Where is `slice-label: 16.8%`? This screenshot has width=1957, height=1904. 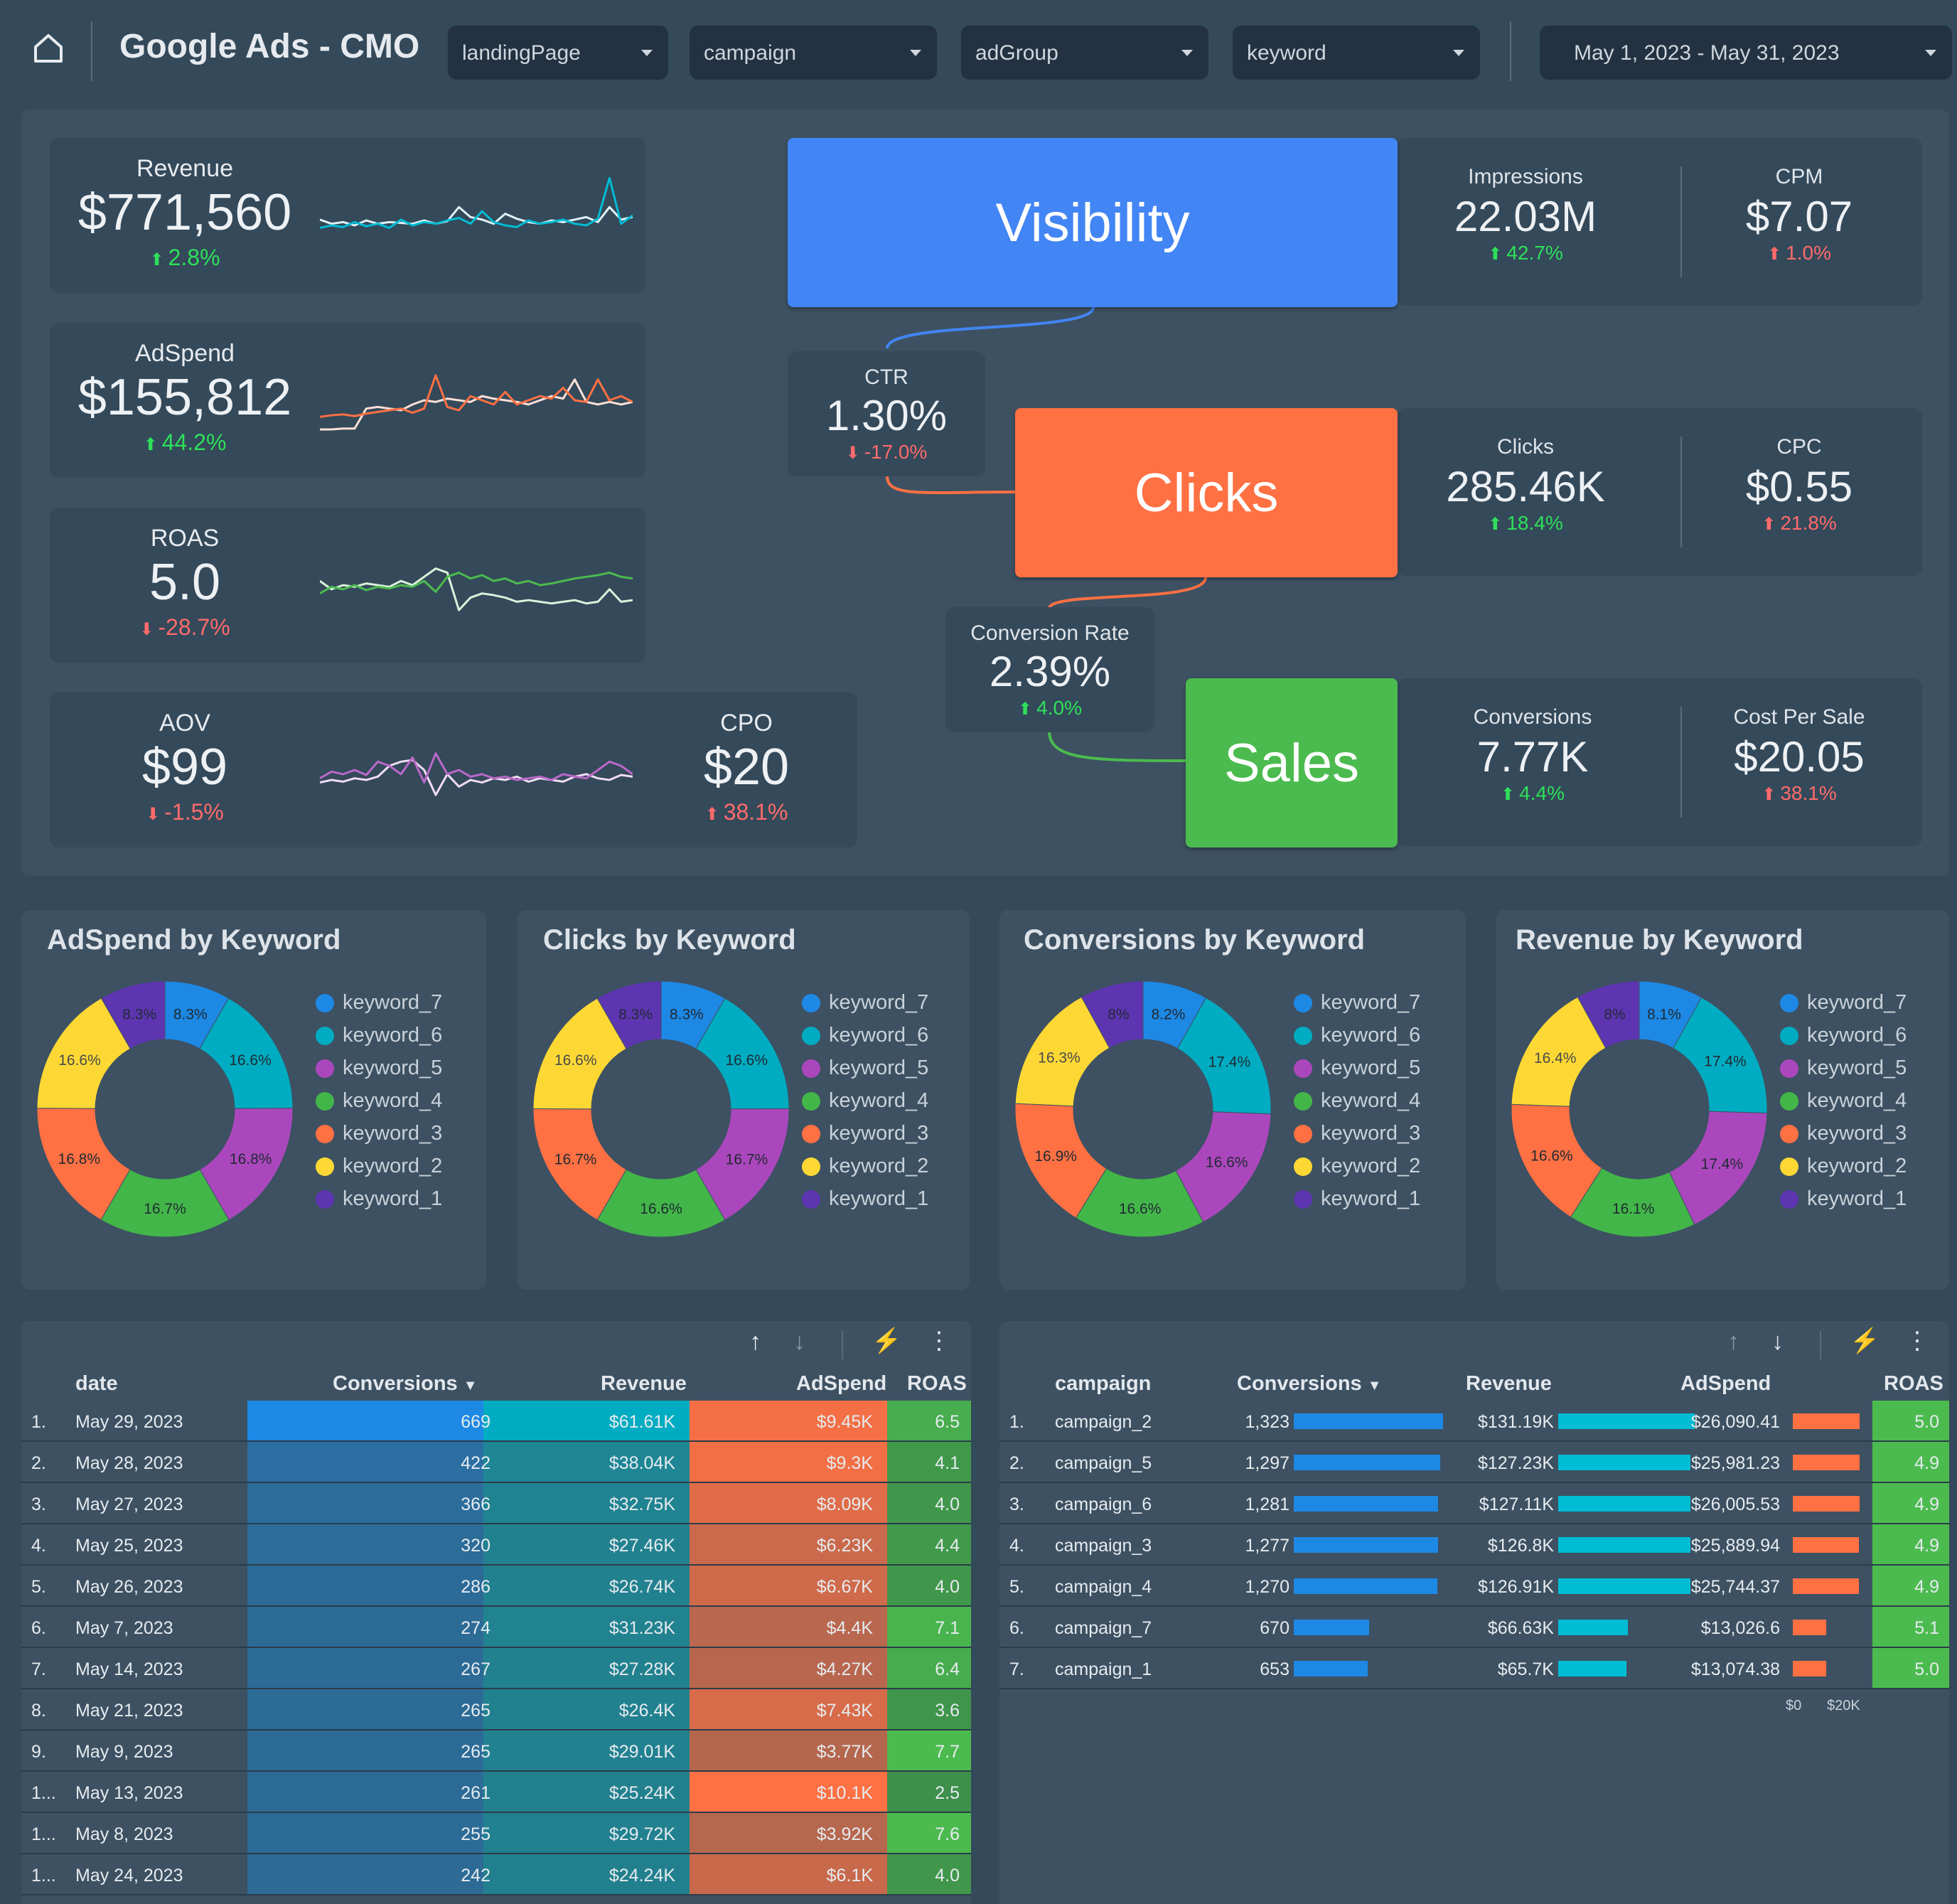 slice-label: 16.8% is located at coordinates (251, 1159).